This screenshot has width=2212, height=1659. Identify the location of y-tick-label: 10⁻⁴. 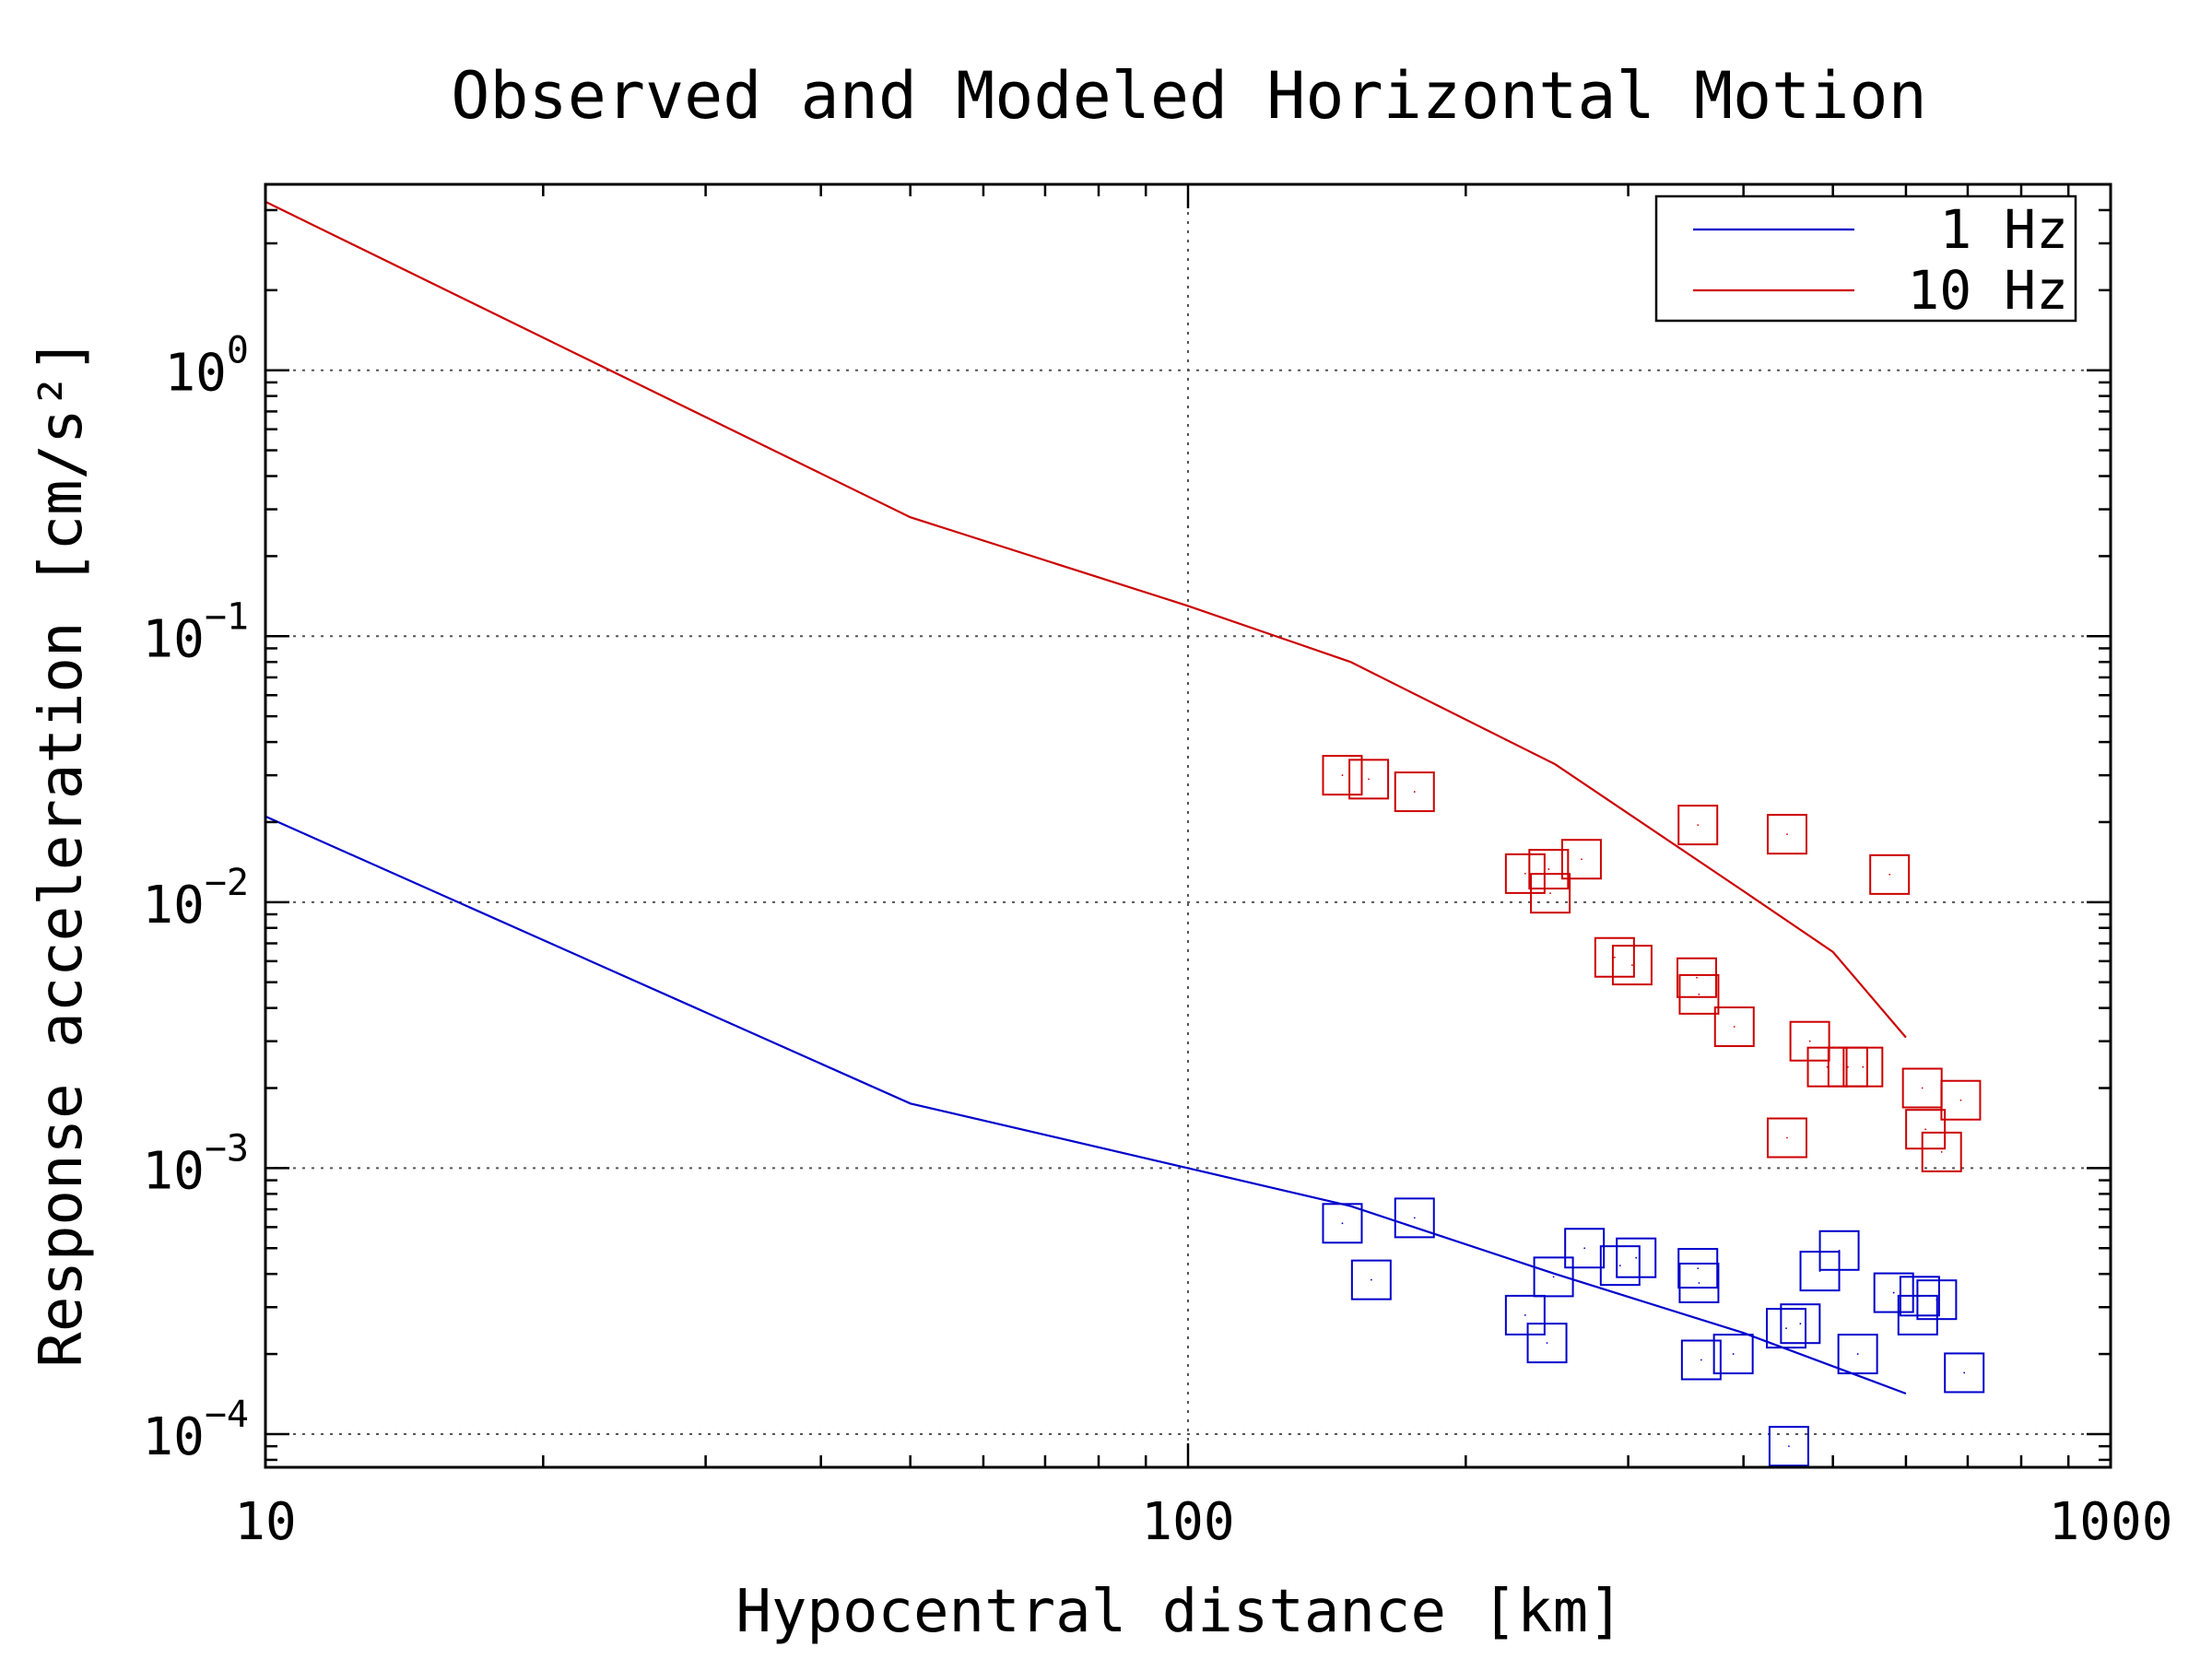
(195, 1430).